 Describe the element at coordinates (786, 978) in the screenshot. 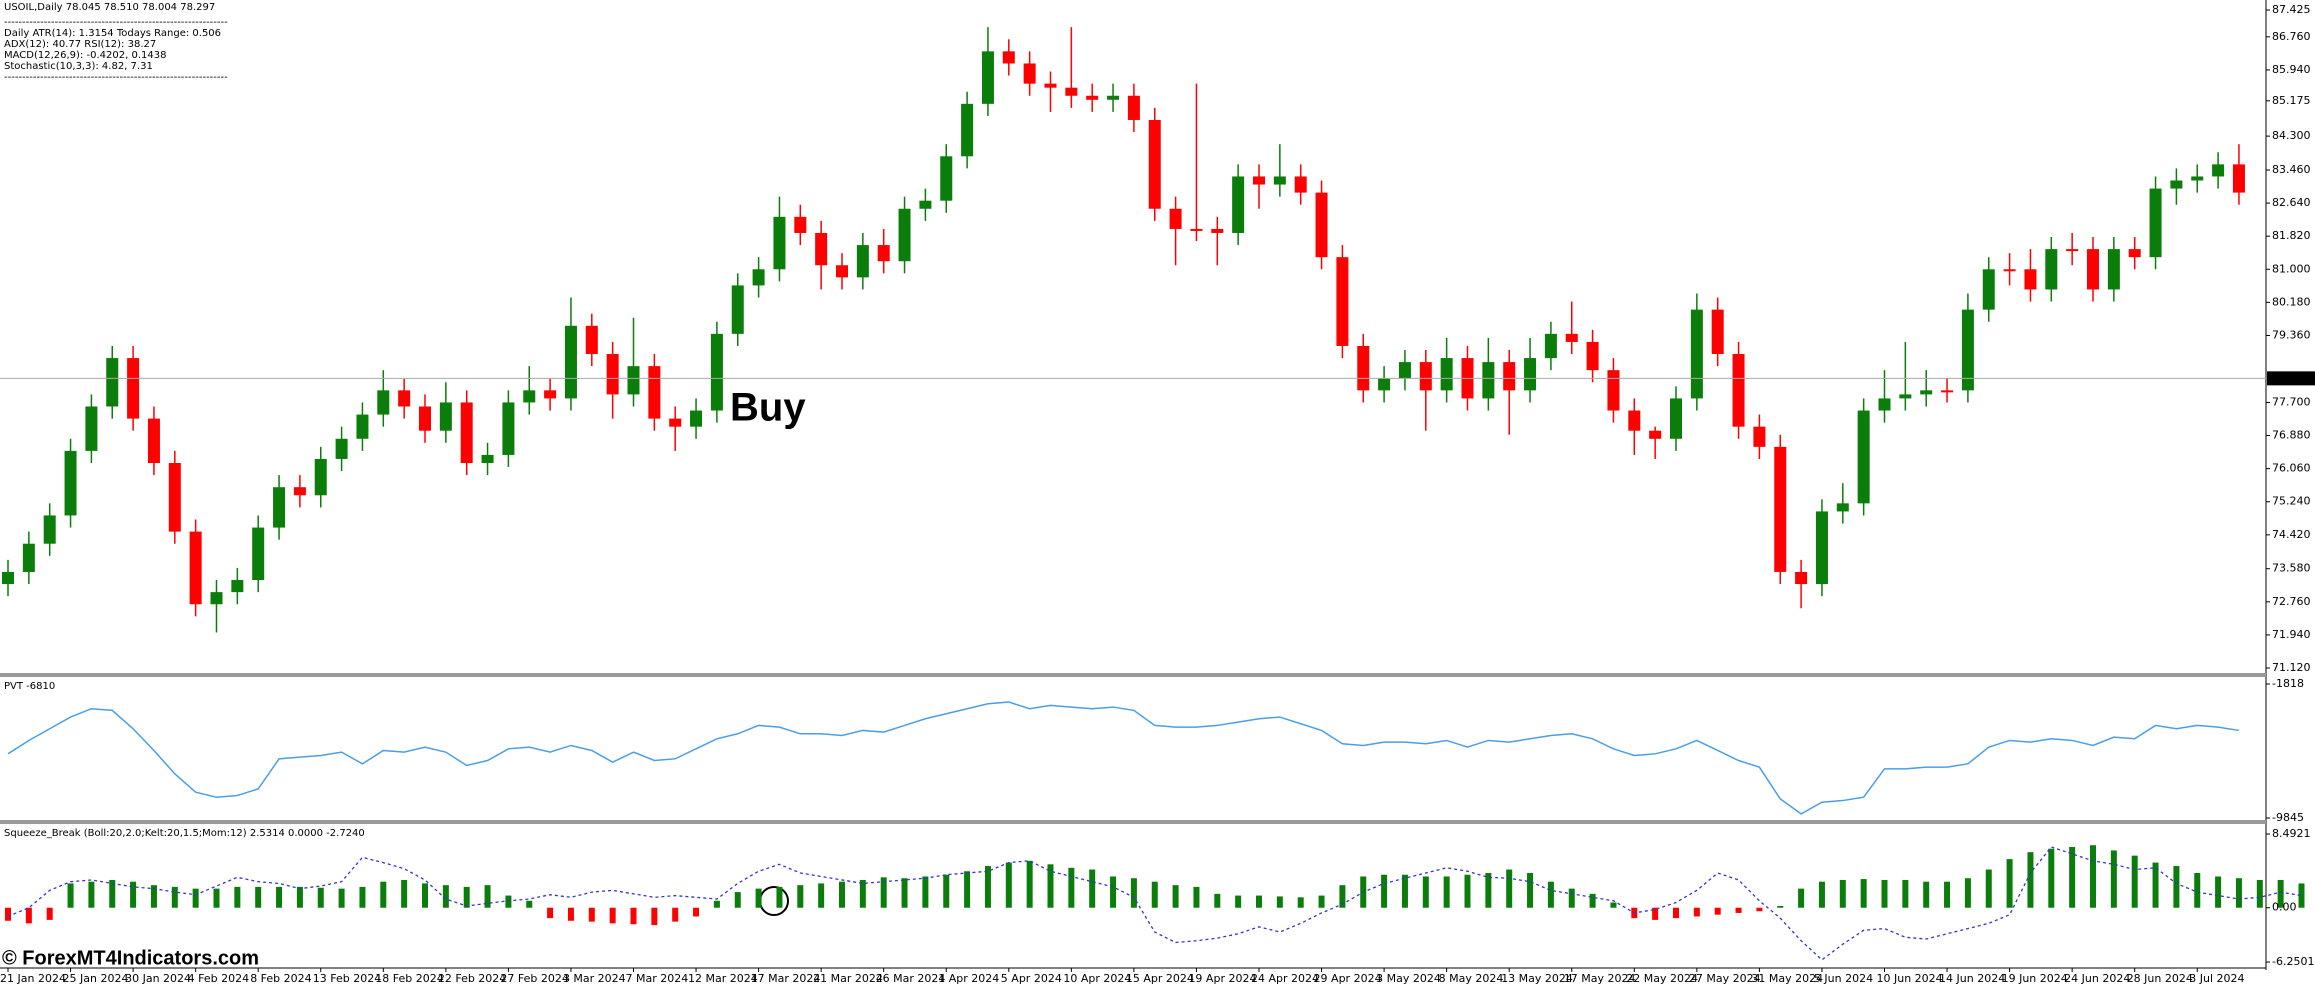

I see `x-tick-label: 17 Mar 2024` at that location.